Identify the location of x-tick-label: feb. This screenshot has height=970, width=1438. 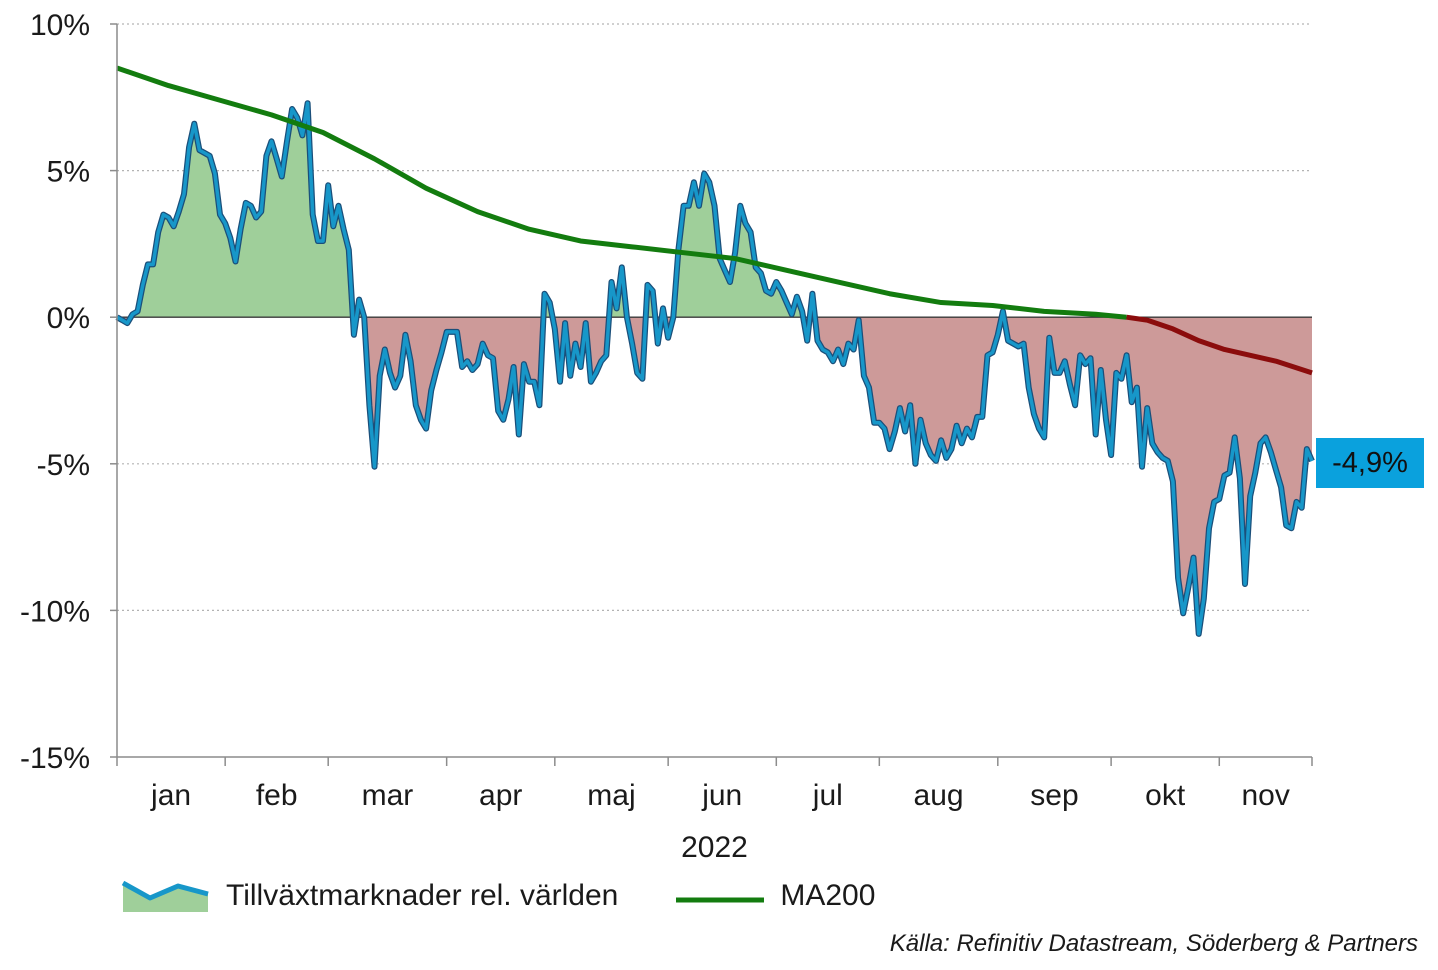
(277, 795).